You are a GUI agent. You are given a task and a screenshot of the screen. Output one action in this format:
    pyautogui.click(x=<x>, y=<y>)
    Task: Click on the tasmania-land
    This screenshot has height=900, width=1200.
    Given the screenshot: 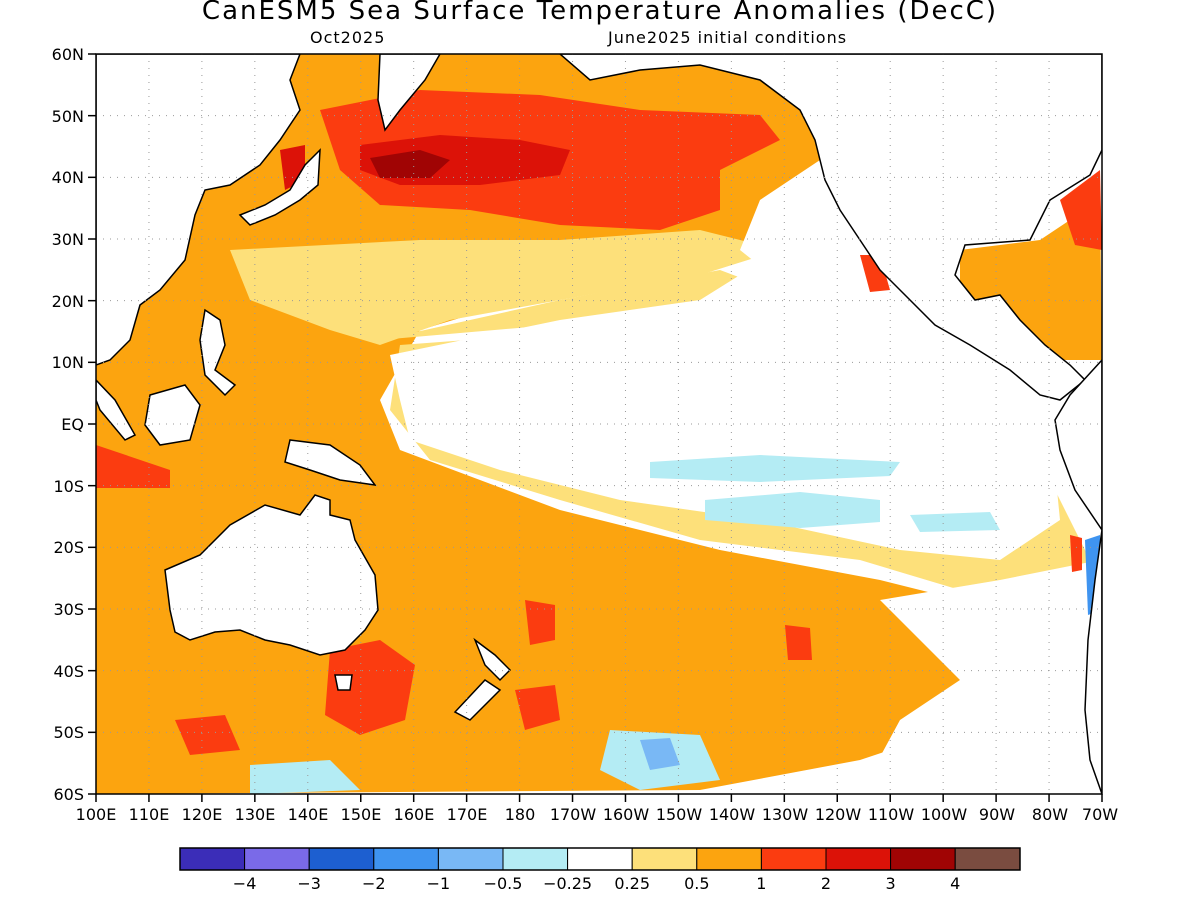 What is the action you would take?
    pyautogui.click(x=343, y=682)
    